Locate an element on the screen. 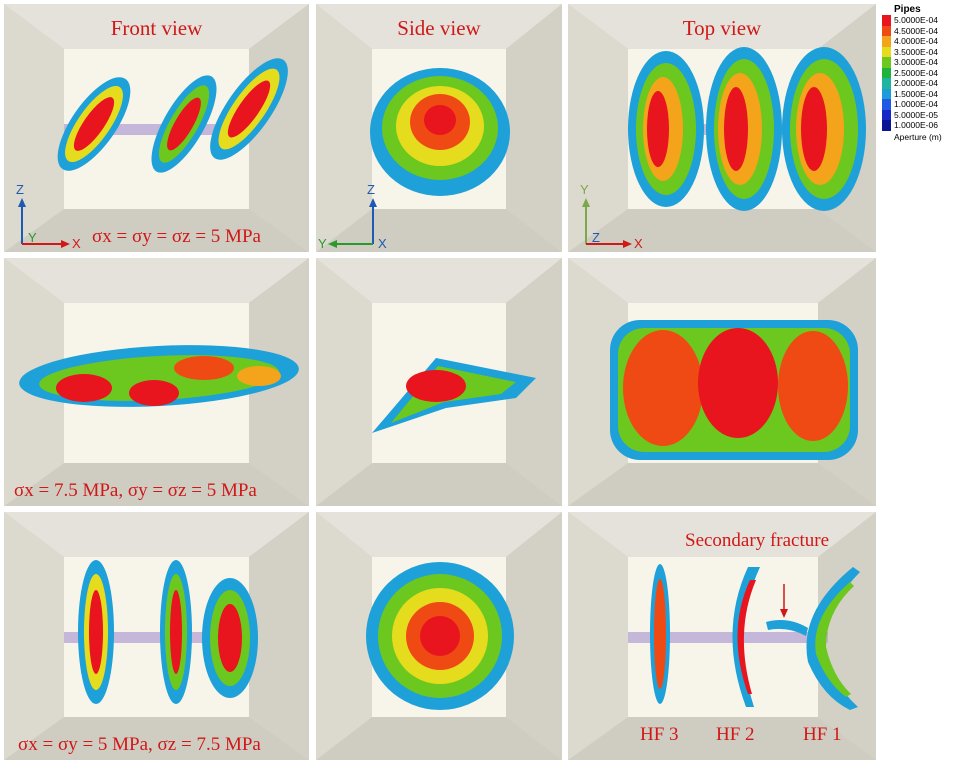  panel-top-row1: Top view Y Z X is located at coordinates (722, 128).